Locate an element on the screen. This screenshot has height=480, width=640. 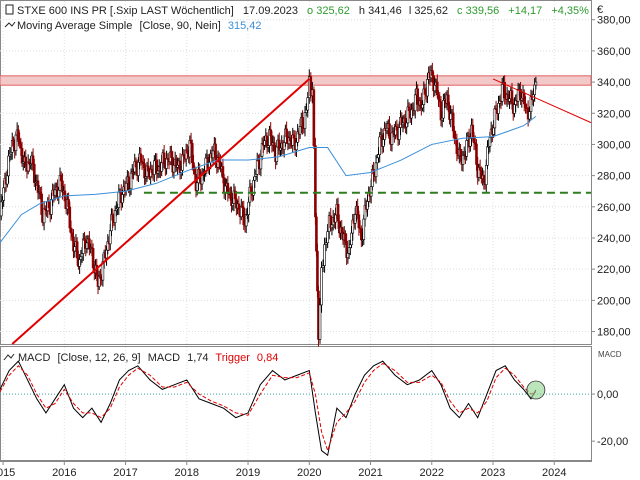
falling-trendline is located at coordinates (542, 101).